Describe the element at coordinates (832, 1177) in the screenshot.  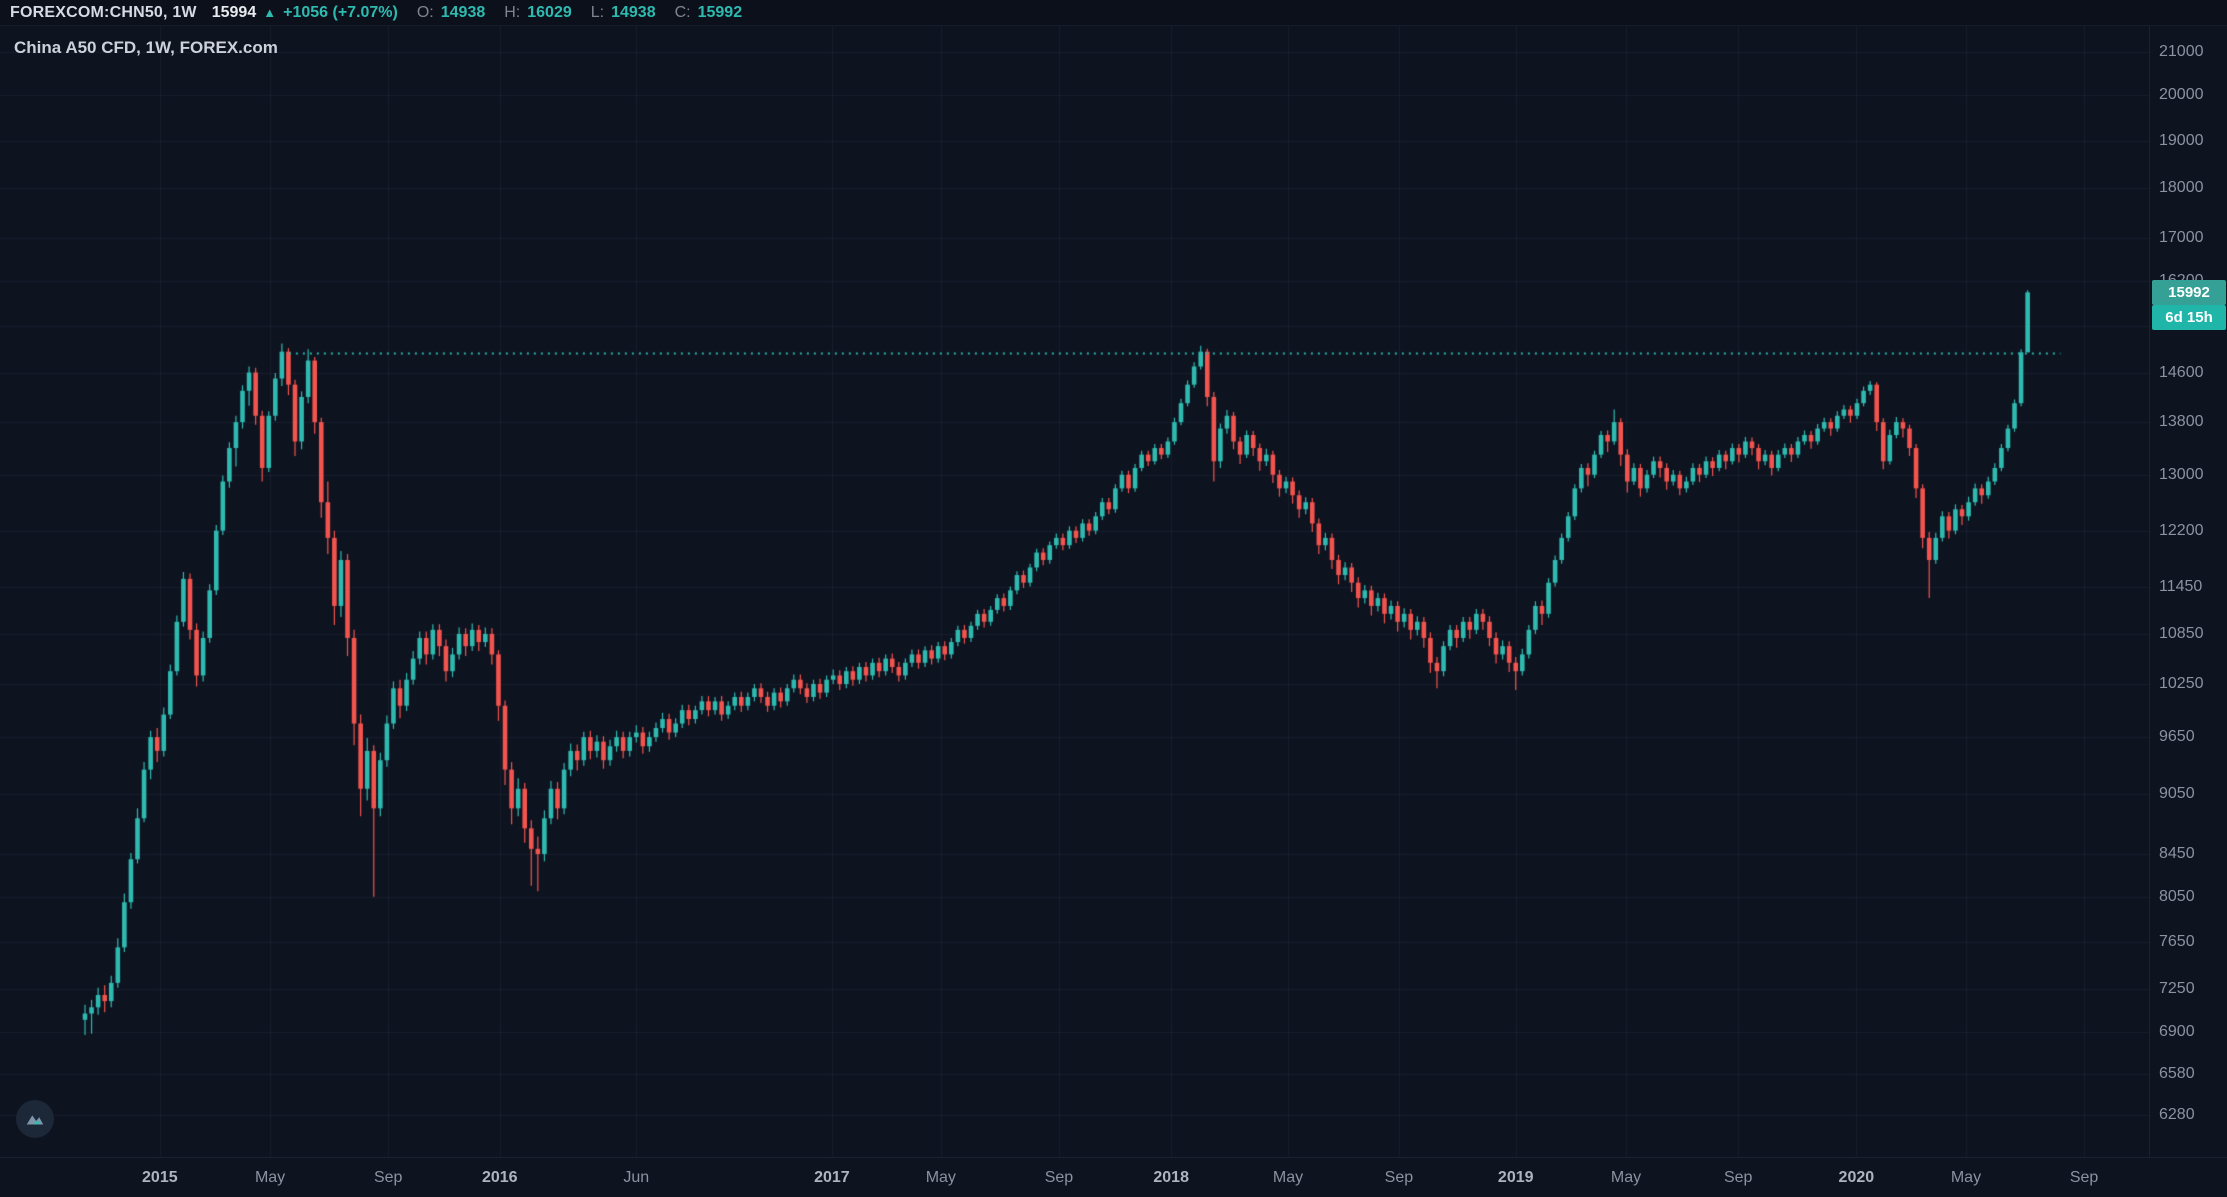
I see `time-tick-label: 2017` at that location.